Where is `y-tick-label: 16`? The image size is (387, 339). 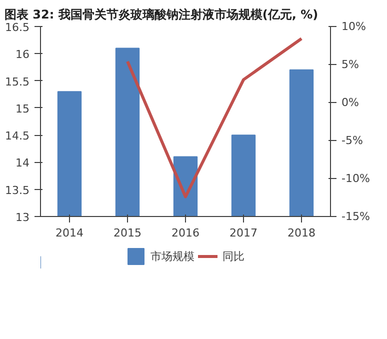 y-tick-label: 16 is located at coordinates (23, 55).